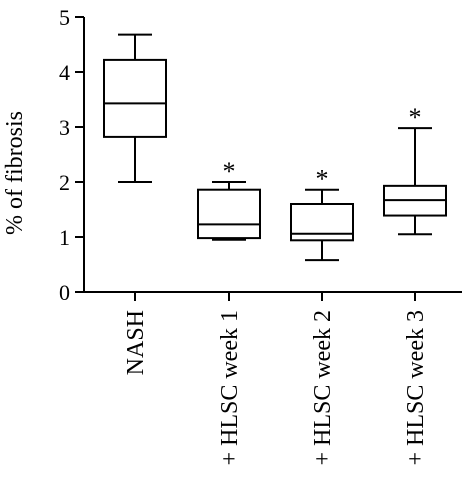 The image size is (465, 490). I want to click on category-label: + HLSC week 3, so click(416, 388).